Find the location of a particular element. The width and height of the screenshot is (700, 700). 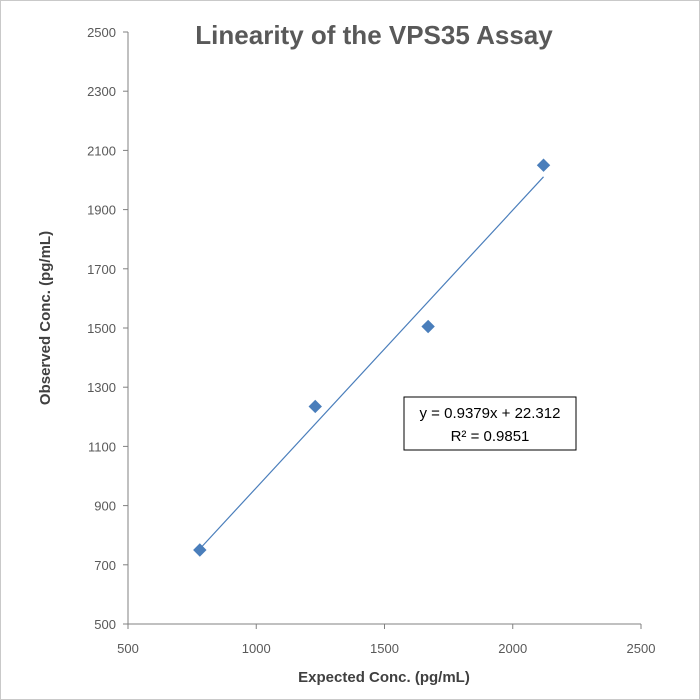

y-tick-label: 1300 is located at coordinates (101, 387).